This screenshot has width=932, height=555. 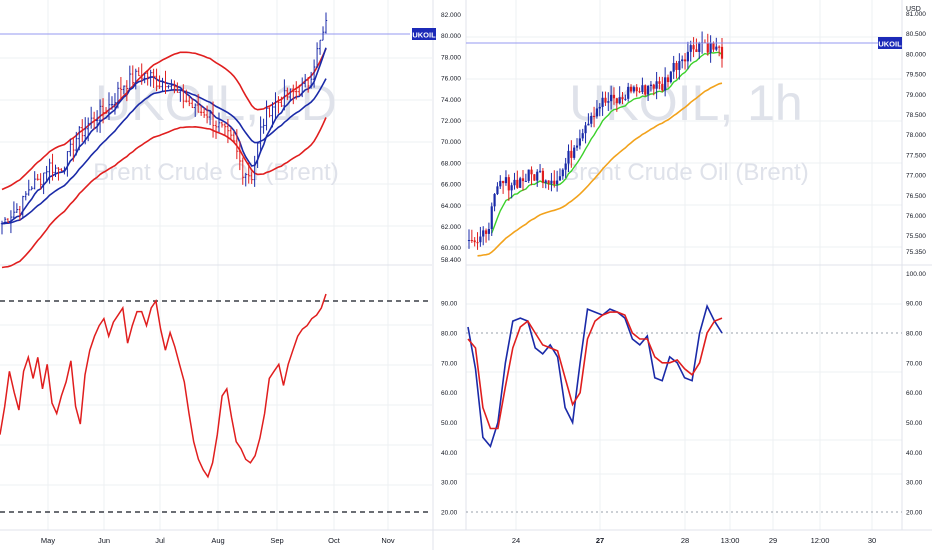 What do you see at coordinates (163, 386) in the screenshot?
I see `rsi-line` at bounding box center [163, 386].